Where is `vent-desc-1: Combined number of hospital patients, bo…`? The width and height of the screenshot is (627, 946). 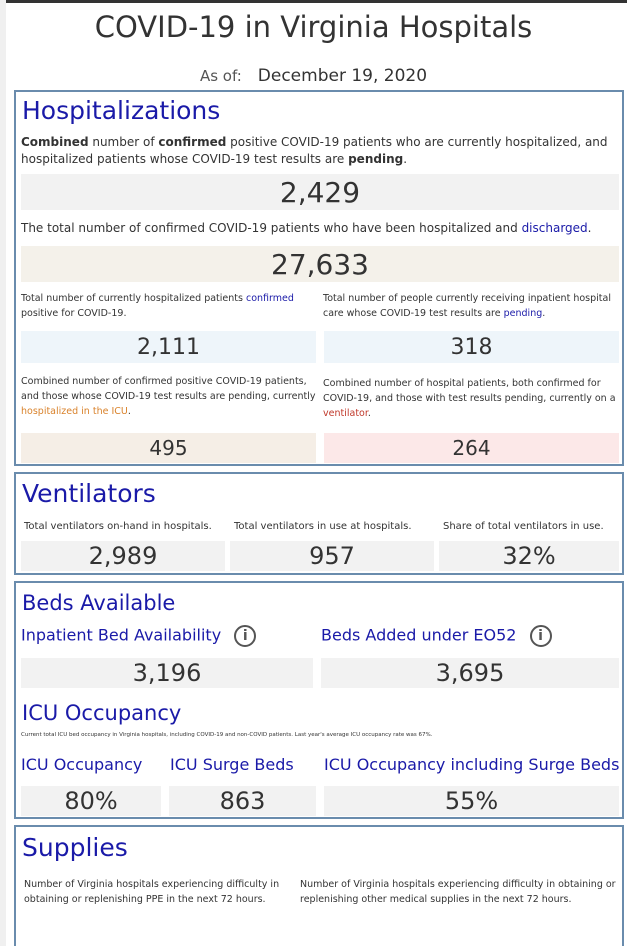
vent-desc-1: Combined number of hospital patients, bo… is located at coordinates (469, 391).